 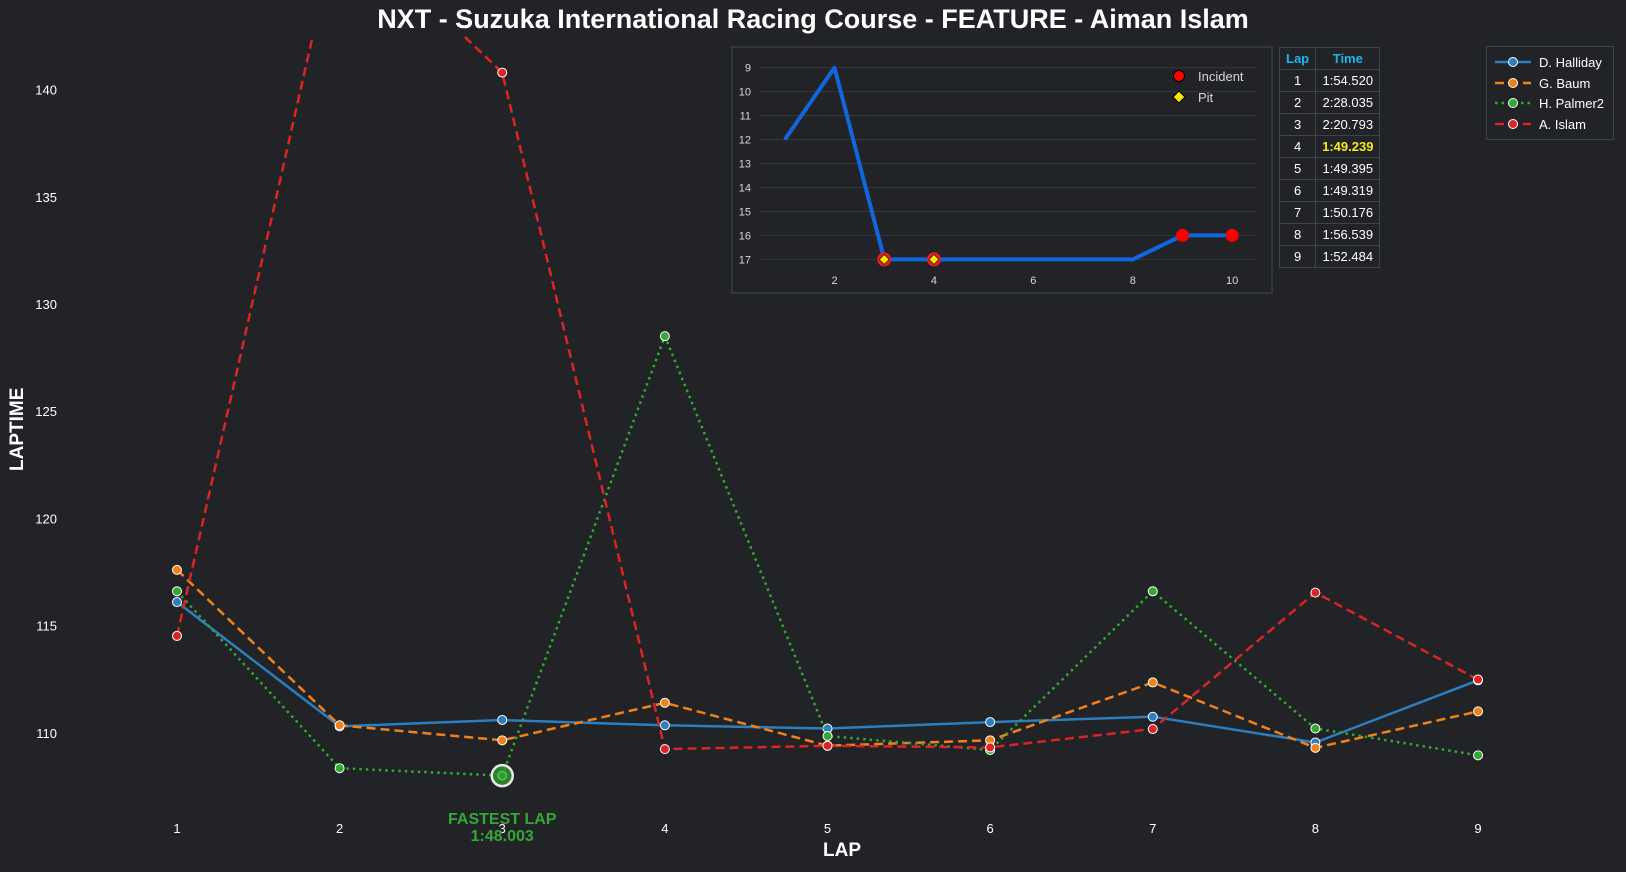 I want to click on x-axis-label: LAP, so click(x=842, y=850).